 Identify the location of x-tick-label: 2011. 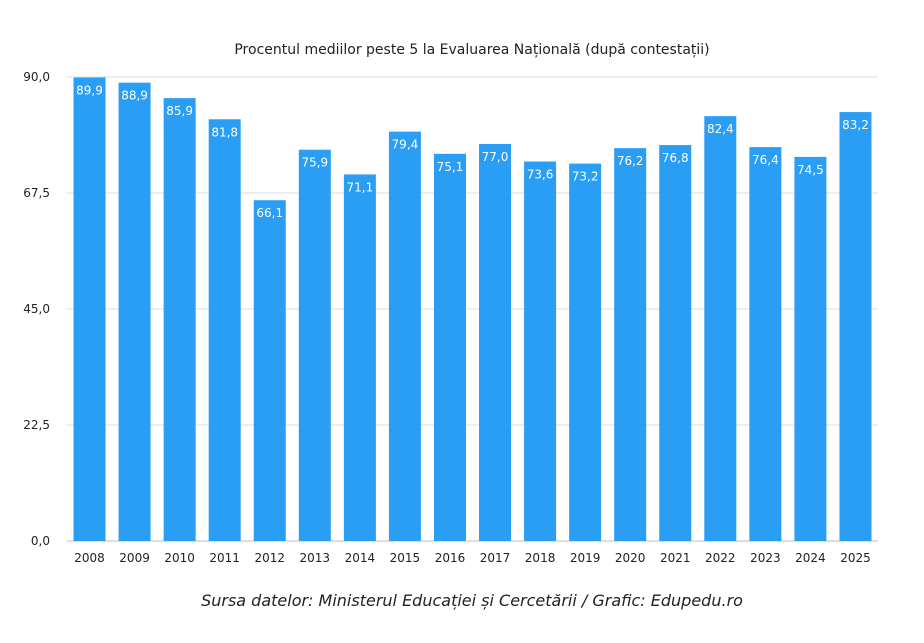
(224, 558).